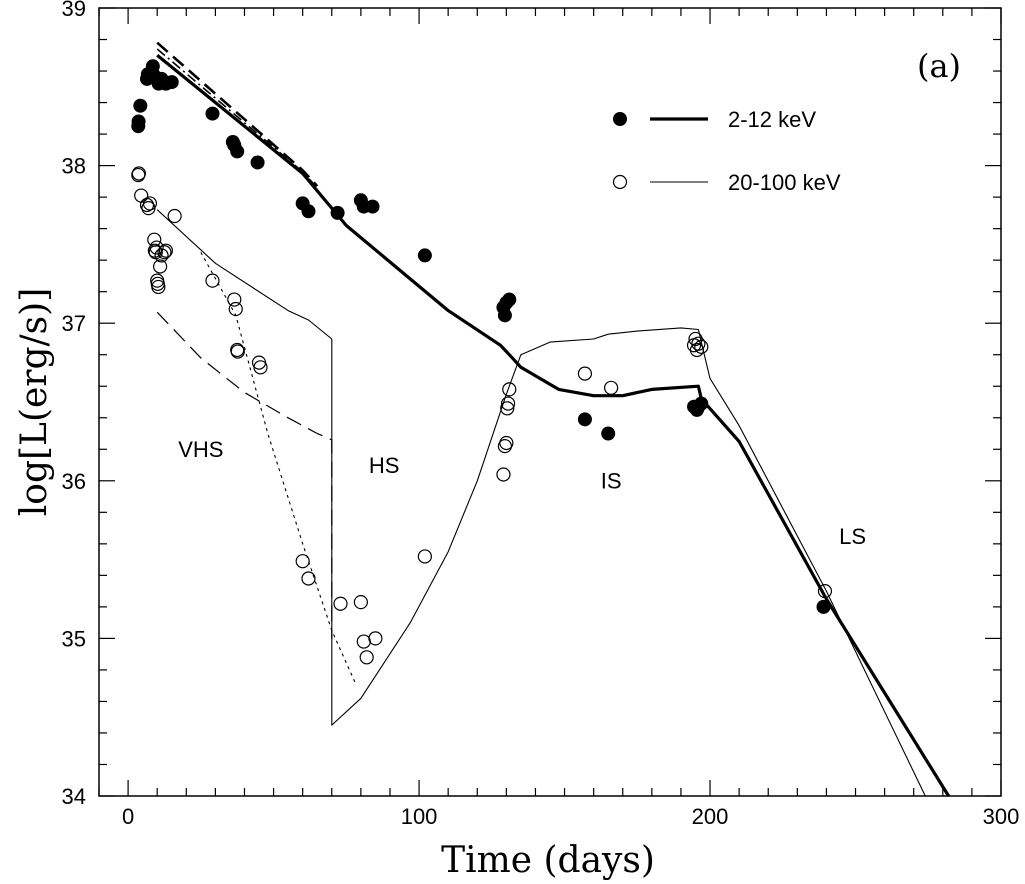 This screenshot has width=1025, height=884. Describe the element at coordinates (620, 182) in the screenshot. I see `legend-marker-open` at that location.